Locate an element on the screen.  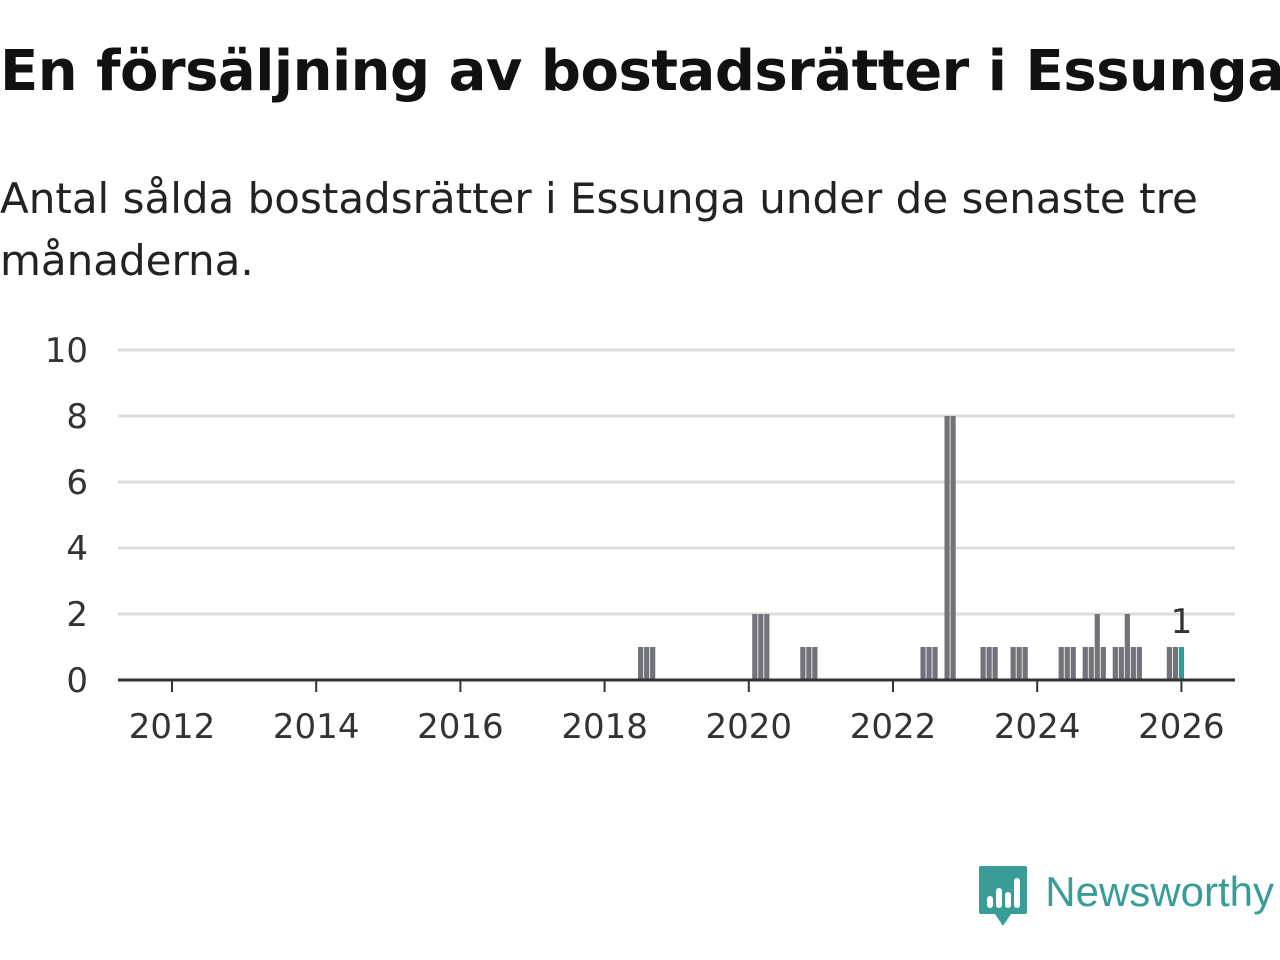
bar-value-label: 1 is located at coordinates (1182, 622).